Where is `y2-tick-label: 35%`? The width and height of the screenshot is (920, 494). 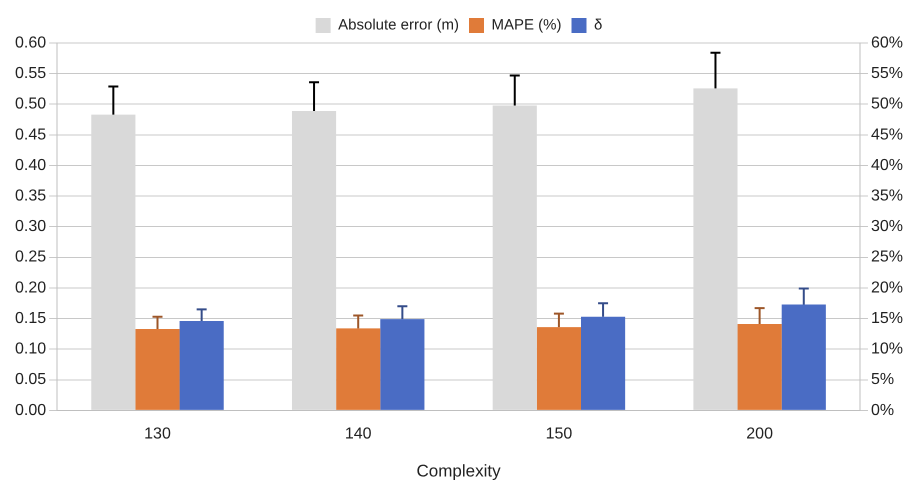 y2-tick-label: 35% is located at coordinates (887, 195).